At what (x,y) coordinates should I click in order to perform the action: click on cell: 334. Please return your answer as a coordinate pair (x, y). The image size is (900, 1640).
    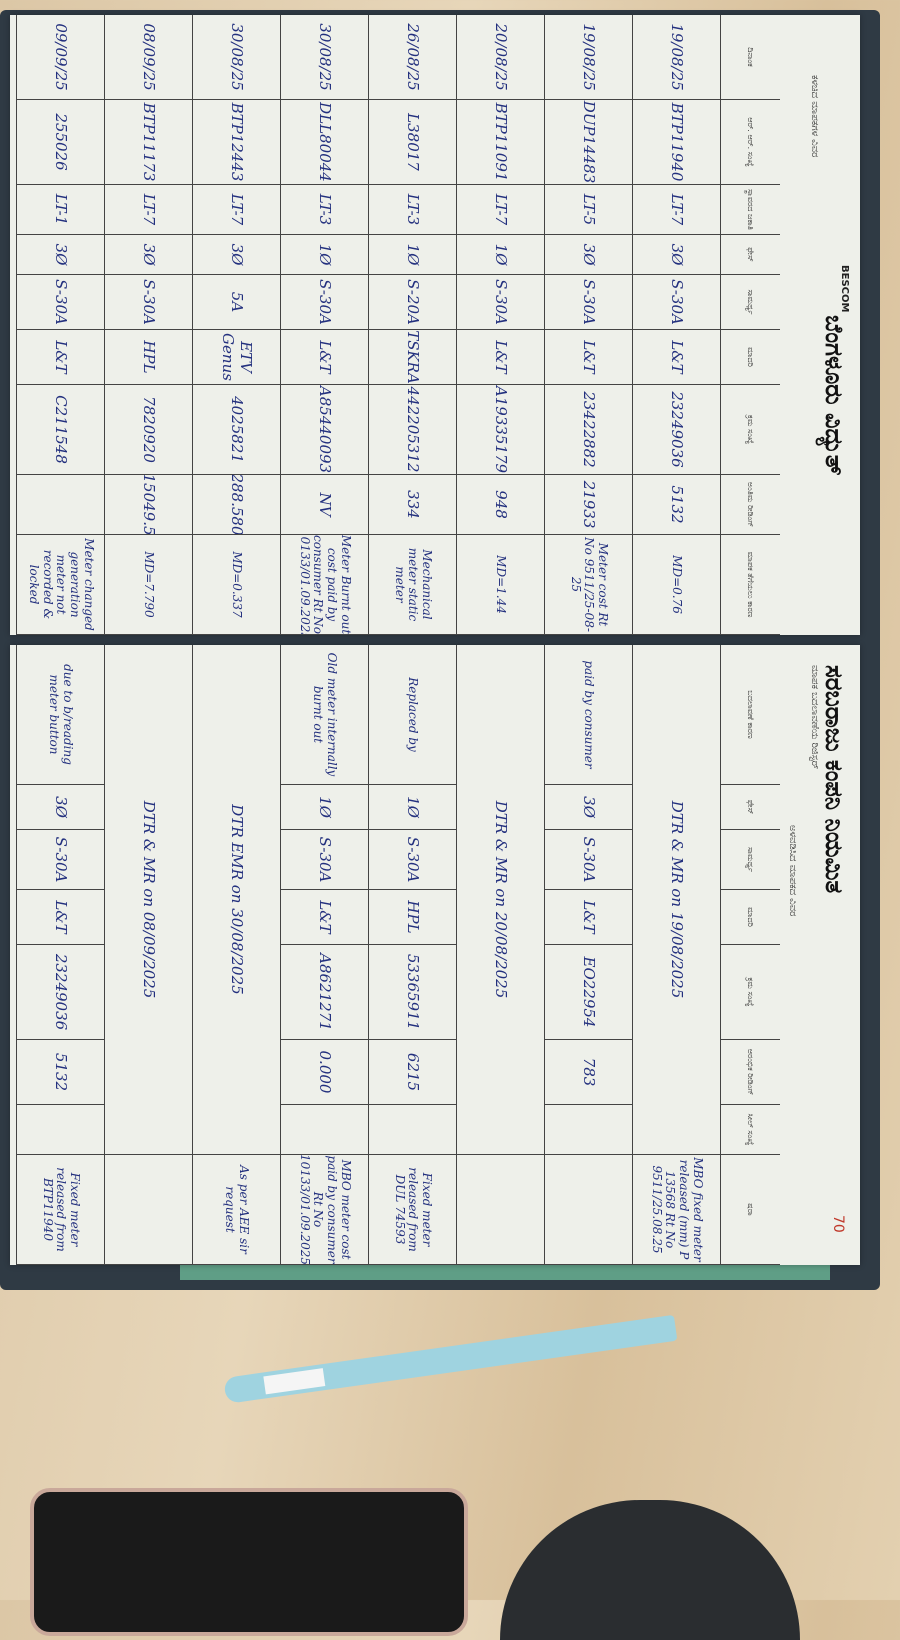
    Looking at the image, I should click on (412, 505).